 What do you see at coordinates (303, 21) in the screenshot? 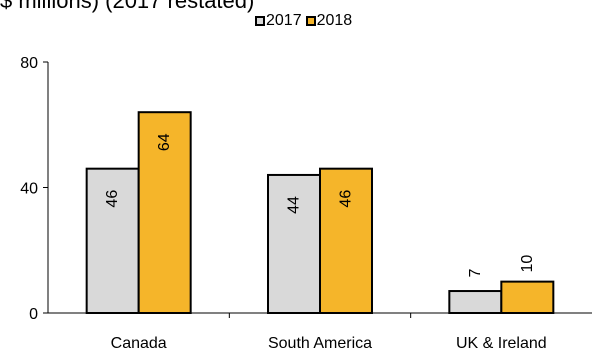
I see `legend: 2017 2018` at bounding box center [303, 21].